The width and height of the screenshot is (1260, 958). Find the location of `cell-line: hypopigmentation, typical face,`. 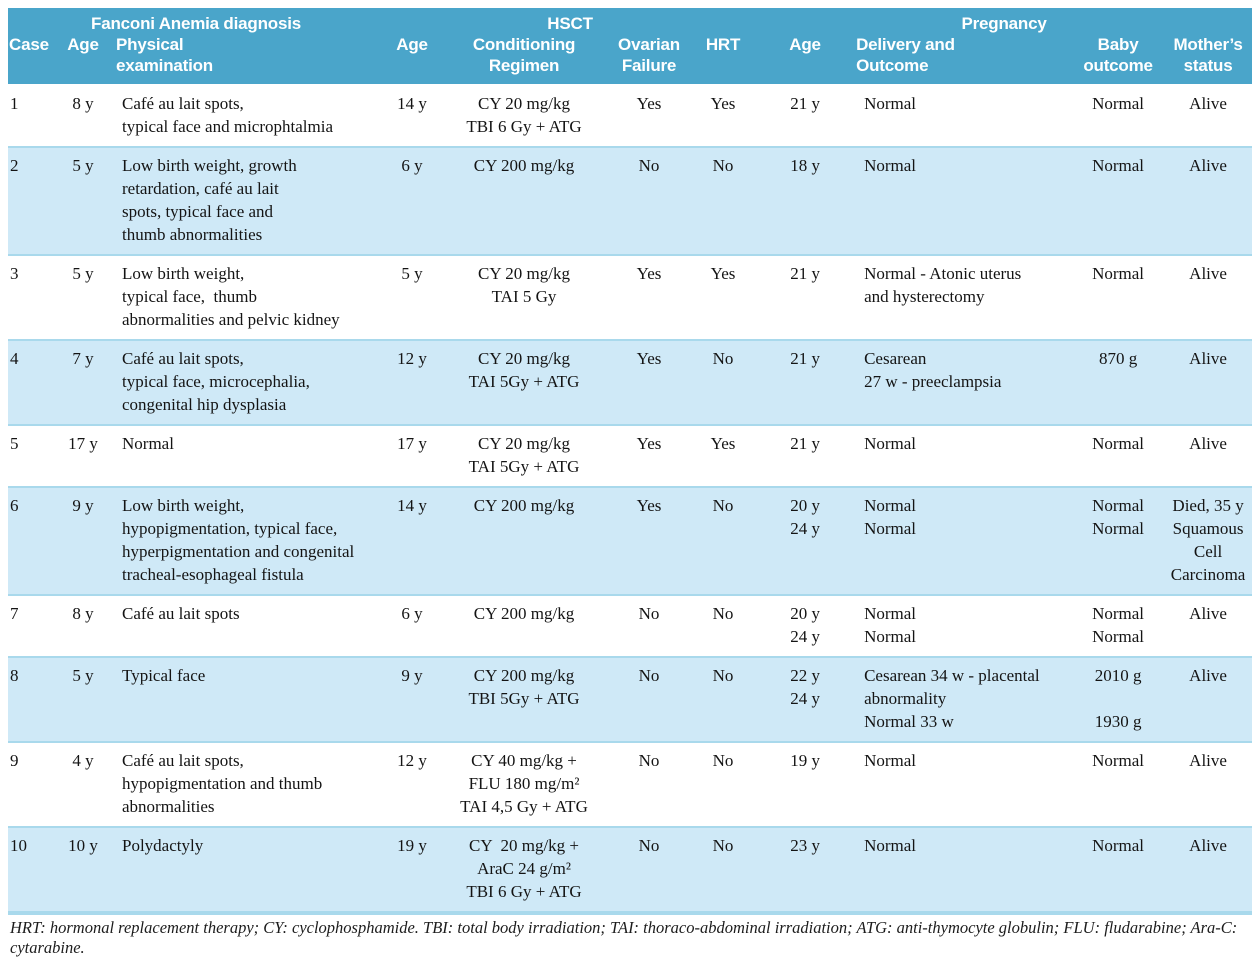

cell-line: hypopigmentation, typical face, is located at coordinates (230, 528).